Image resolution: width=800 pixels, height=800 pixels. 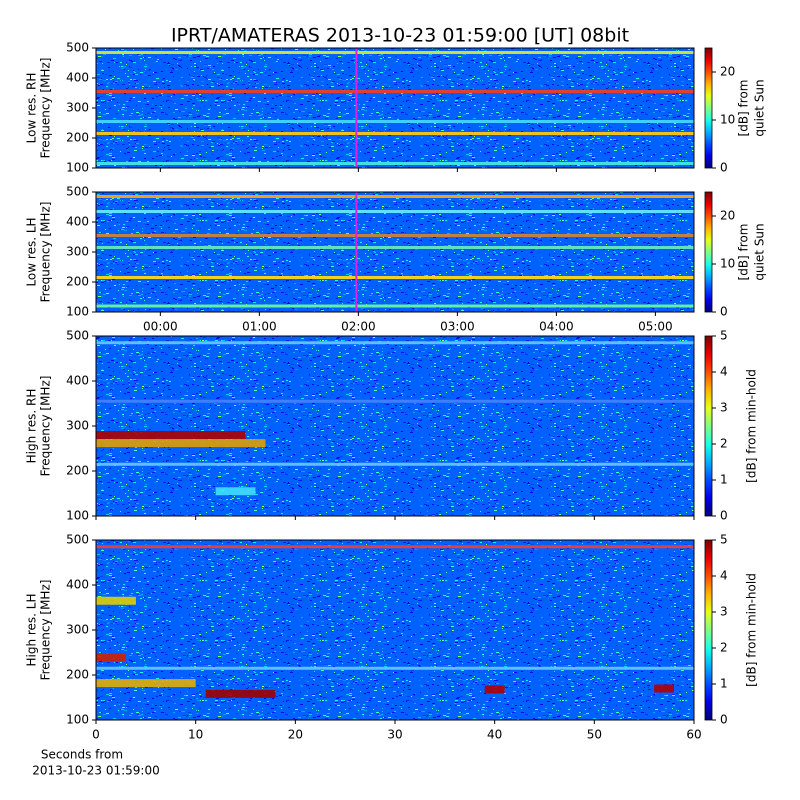 I want to click on x-tick-label: 04:00, so click(x=556, y=327).